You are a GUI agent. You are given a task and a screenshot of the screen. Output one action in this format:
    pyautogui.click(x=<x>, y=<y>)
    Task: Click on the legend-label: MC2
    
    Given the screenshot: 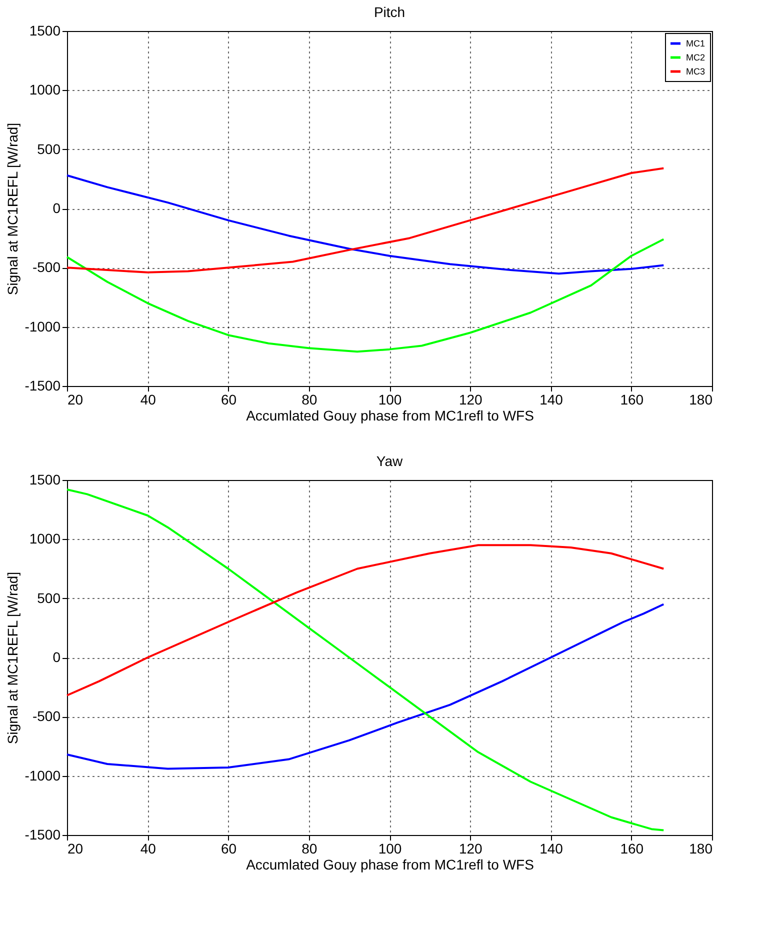 What is the action you would take?
    pyautogui.click(x=696, y=57)
    